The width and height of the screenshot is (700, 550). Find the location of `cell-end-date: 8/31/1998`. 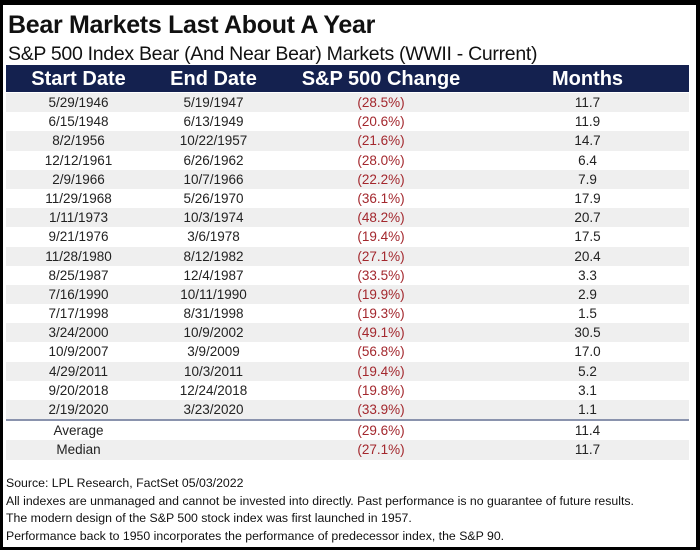

cell-end-date: 8/31/1998 is located at coordinates (213, 314).